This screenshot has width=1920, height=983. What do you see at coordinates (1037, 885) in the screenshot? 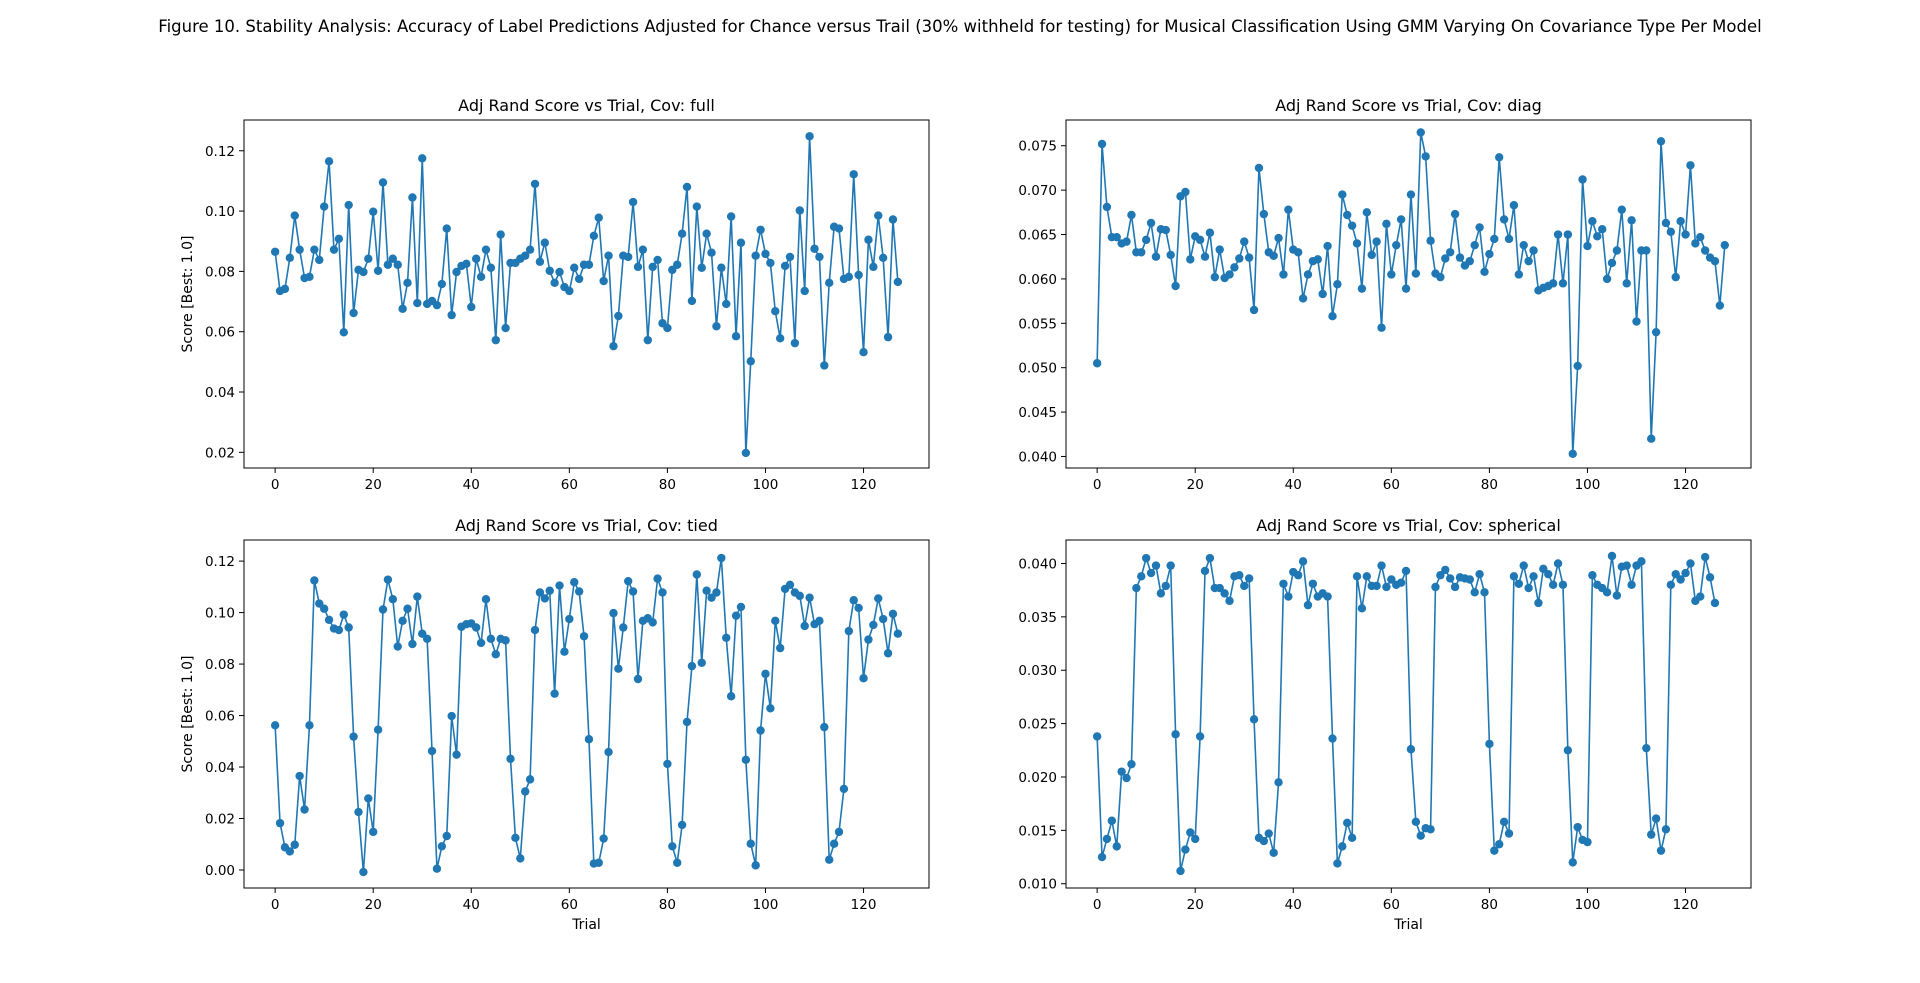
I see `y-tick-label: 0.010` at bounding box center [1037, 885].